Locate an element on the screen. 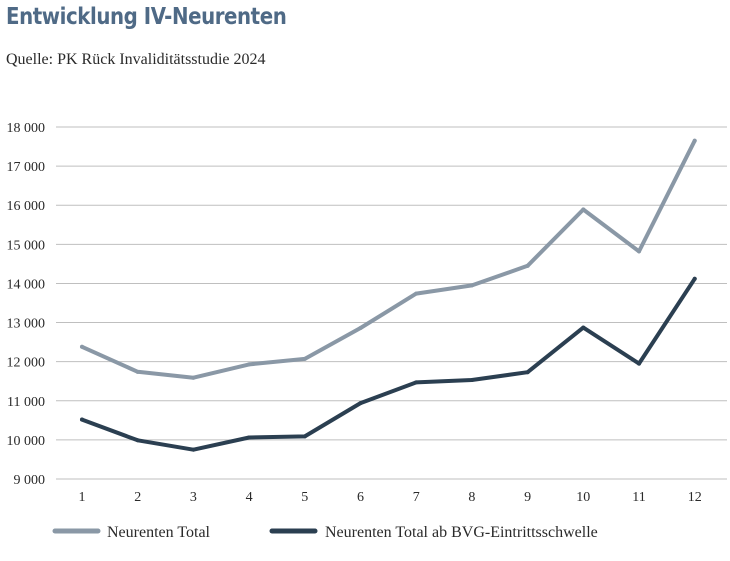 Image resolution: width=730 pixels, height=561 pixels. chart-title: Entwicklung IV-Neurenten is located at coordinates (146, 17).